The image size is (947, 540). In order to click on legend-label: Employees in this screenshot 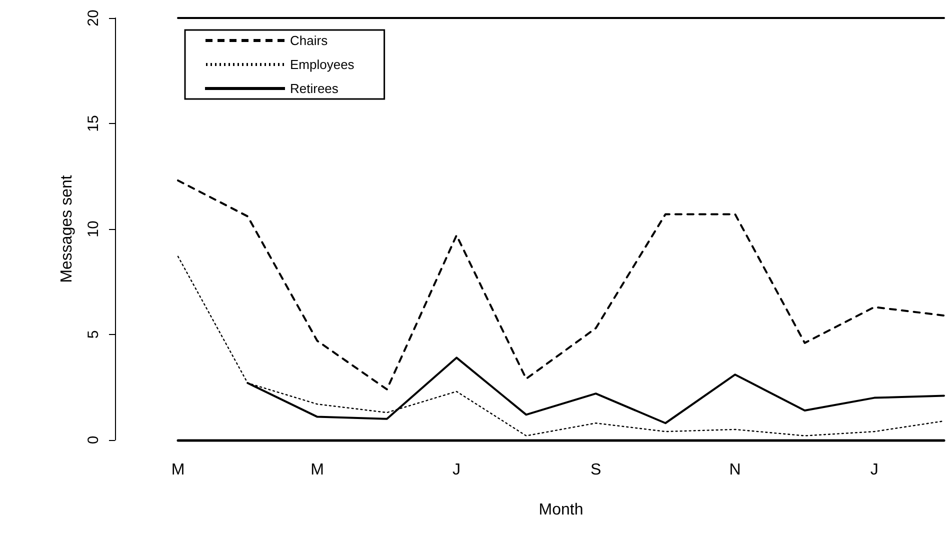, I will do `click(322, 64)`.